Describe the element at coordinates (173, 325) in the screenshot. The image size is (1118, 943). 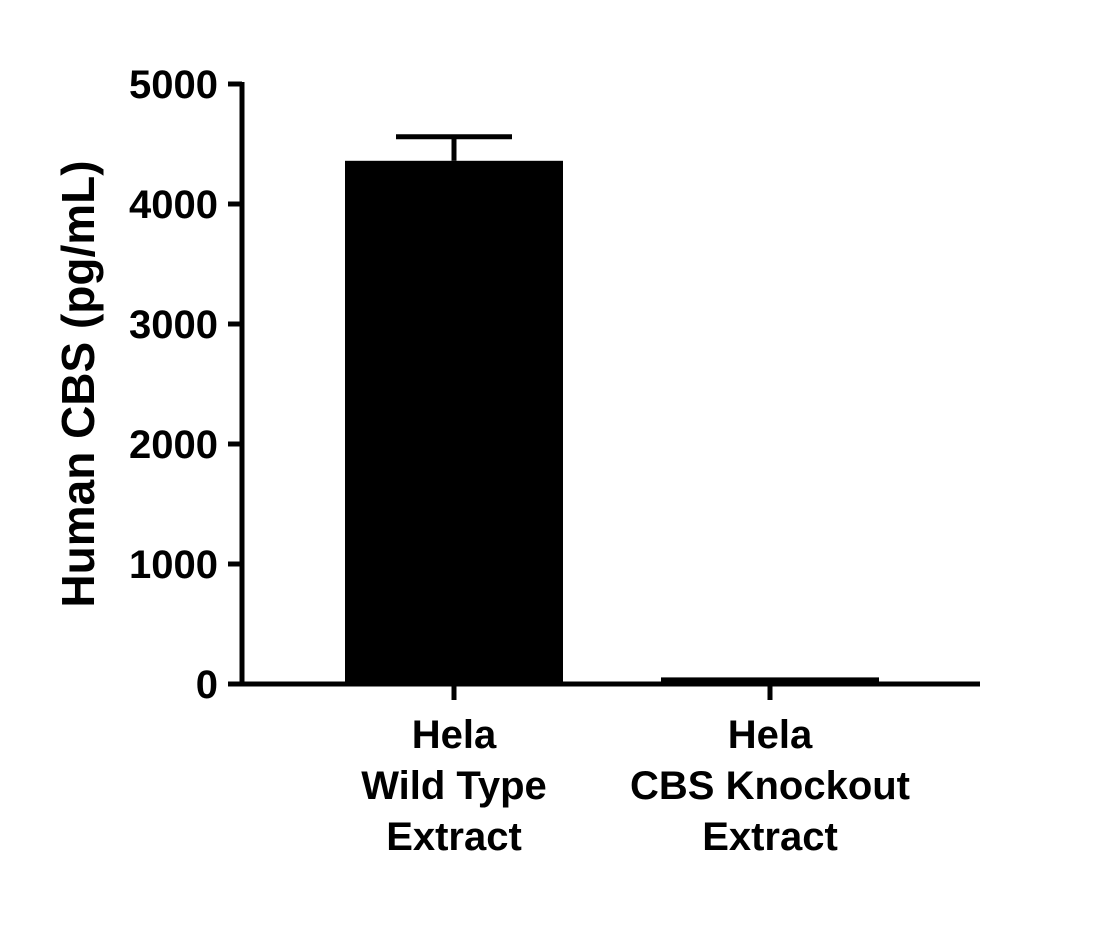
I see `y-tick-label-3000: 3000` at that location.